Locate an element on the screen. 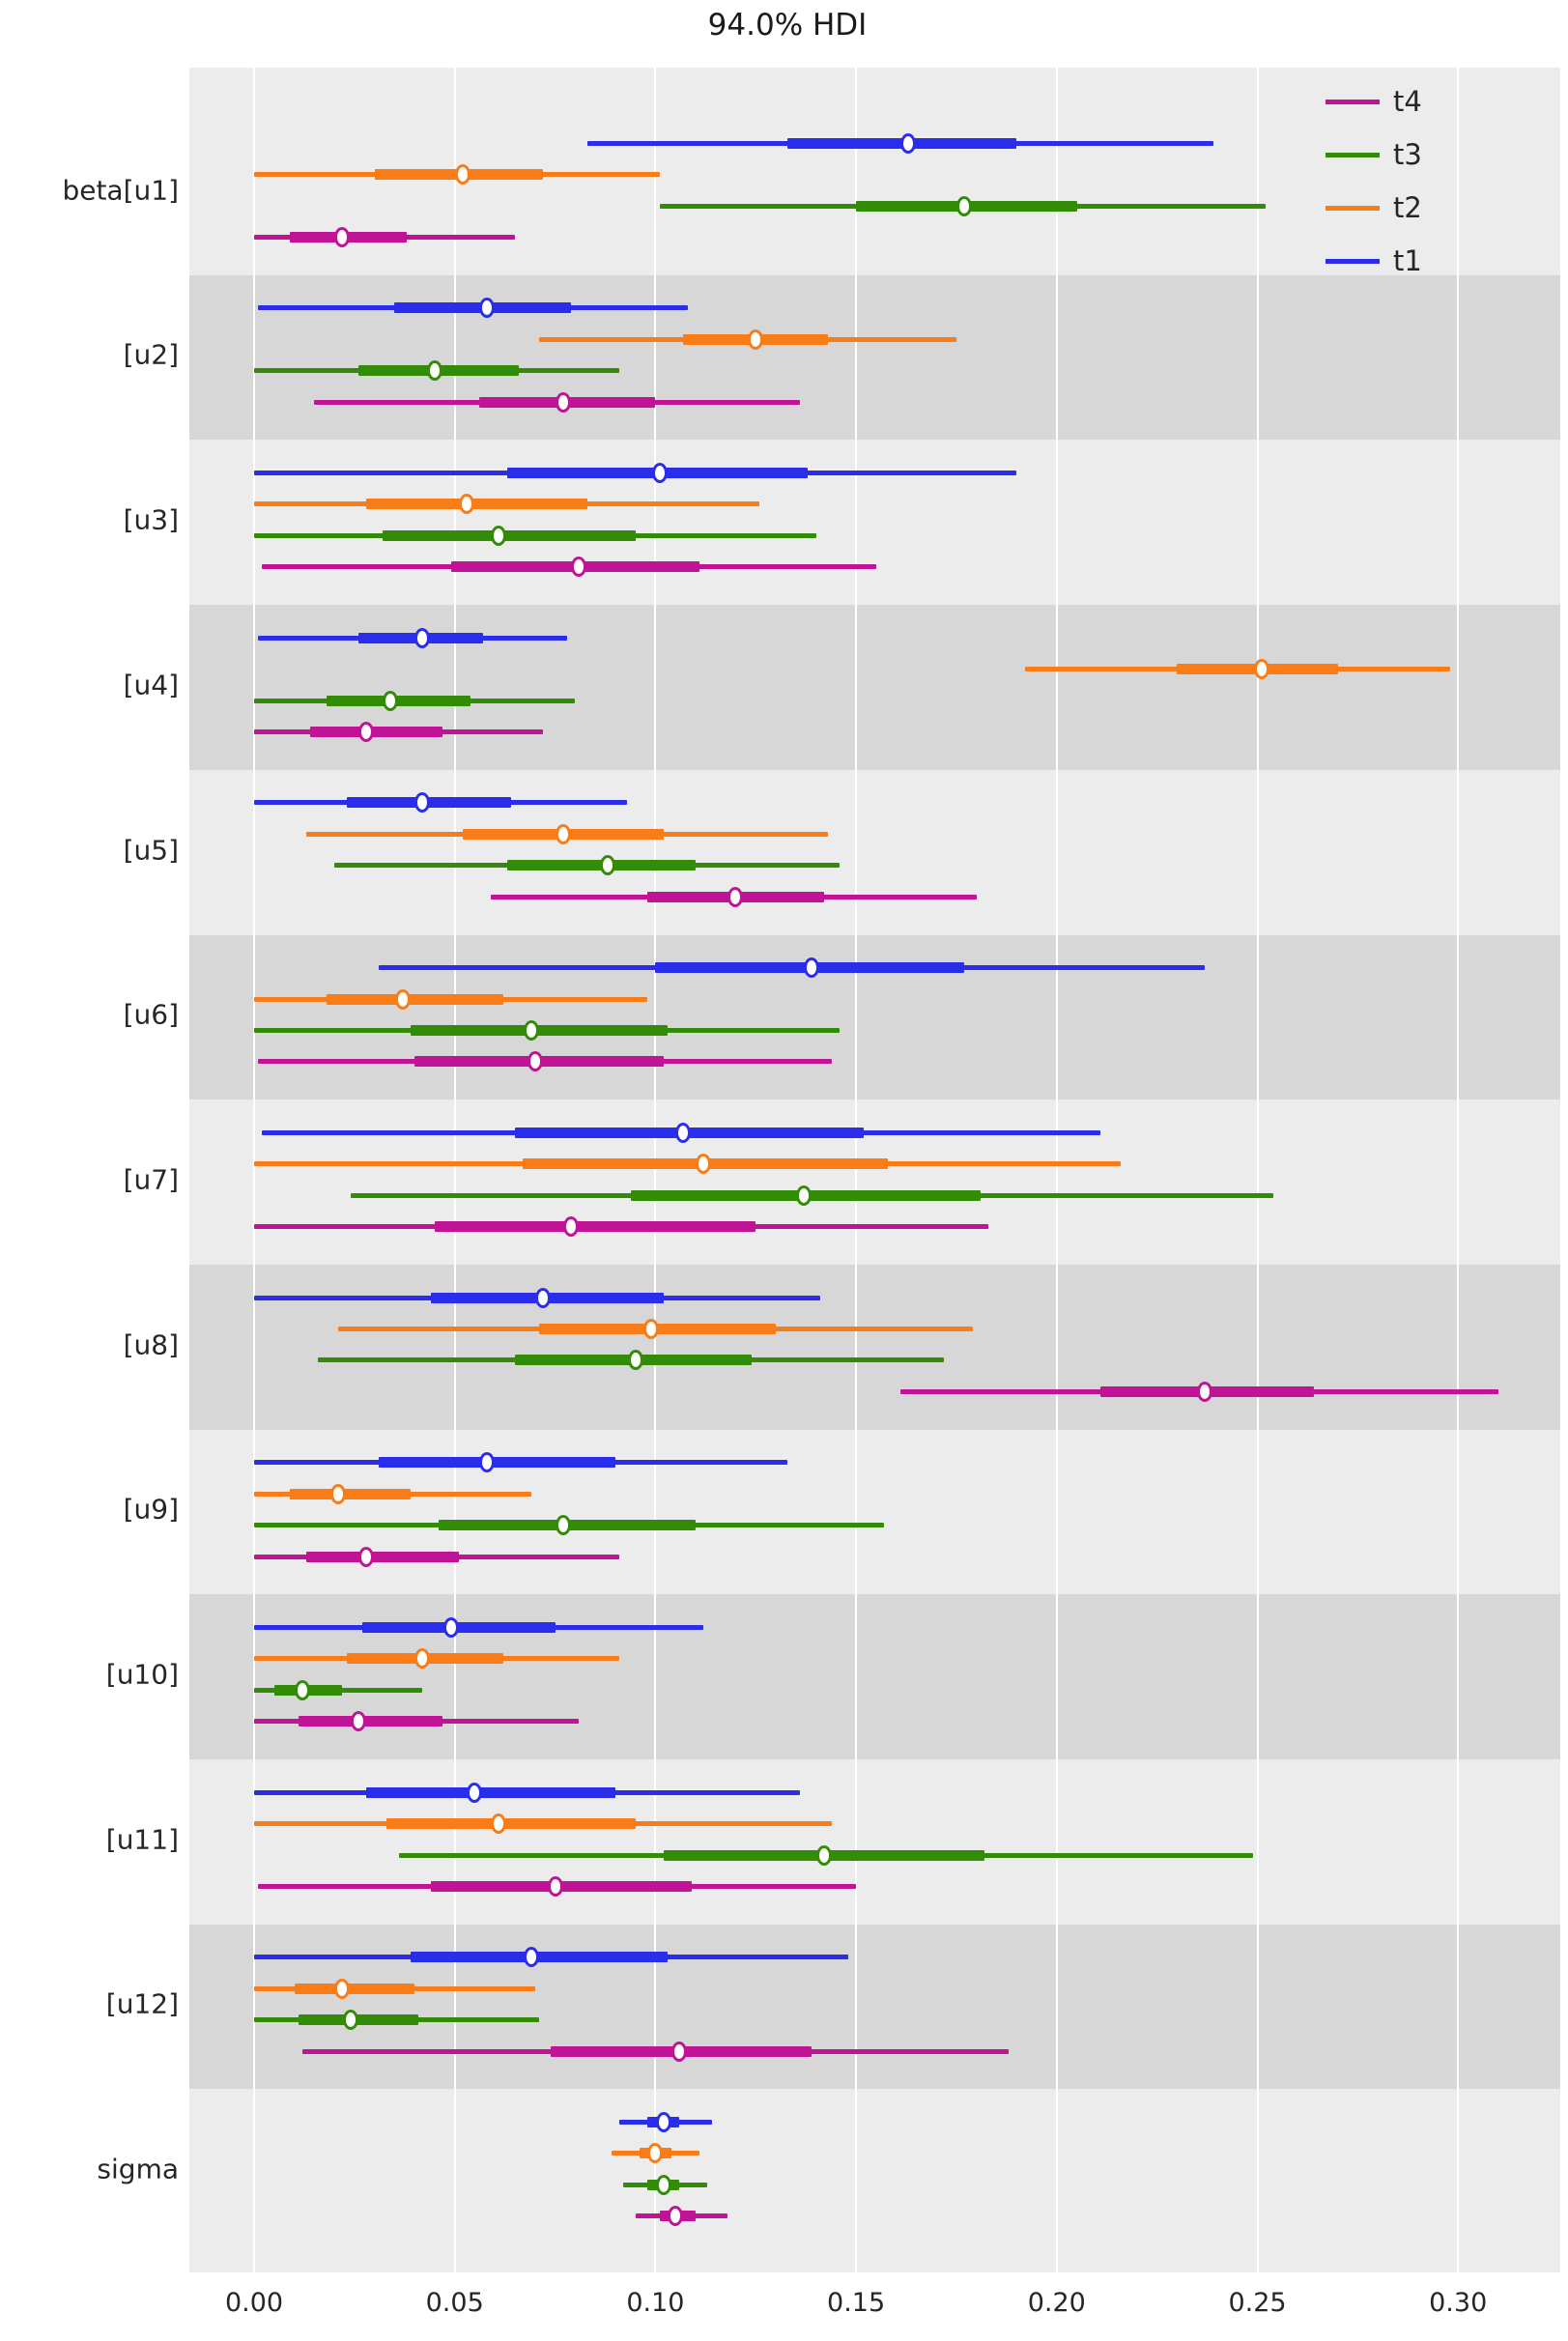  gridline-0.20 is located at coordinates (1056, 1170).